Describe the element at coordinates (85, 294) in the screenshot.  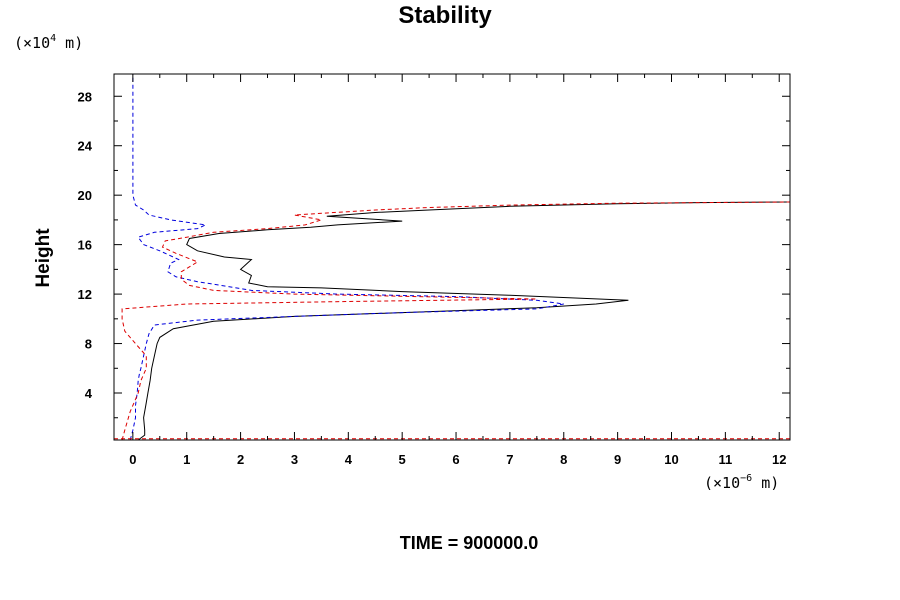
I see `y-tick-label: 12` at that location.